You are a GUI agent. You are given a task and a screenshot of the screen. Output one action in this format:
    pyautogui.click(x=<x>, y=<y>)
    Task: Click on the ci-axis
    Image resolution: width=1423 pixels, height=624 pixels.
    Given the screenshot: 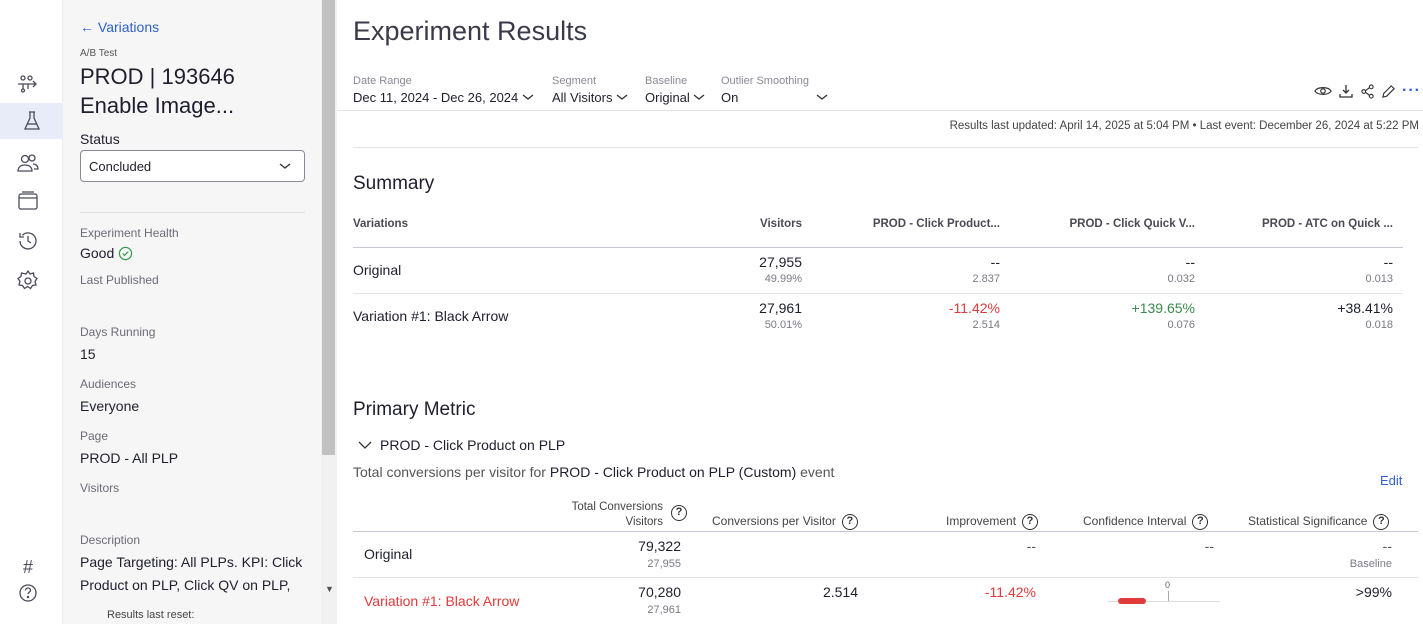 What is the action you would take?
    pyautogui.click(x=1164, y=601)
    